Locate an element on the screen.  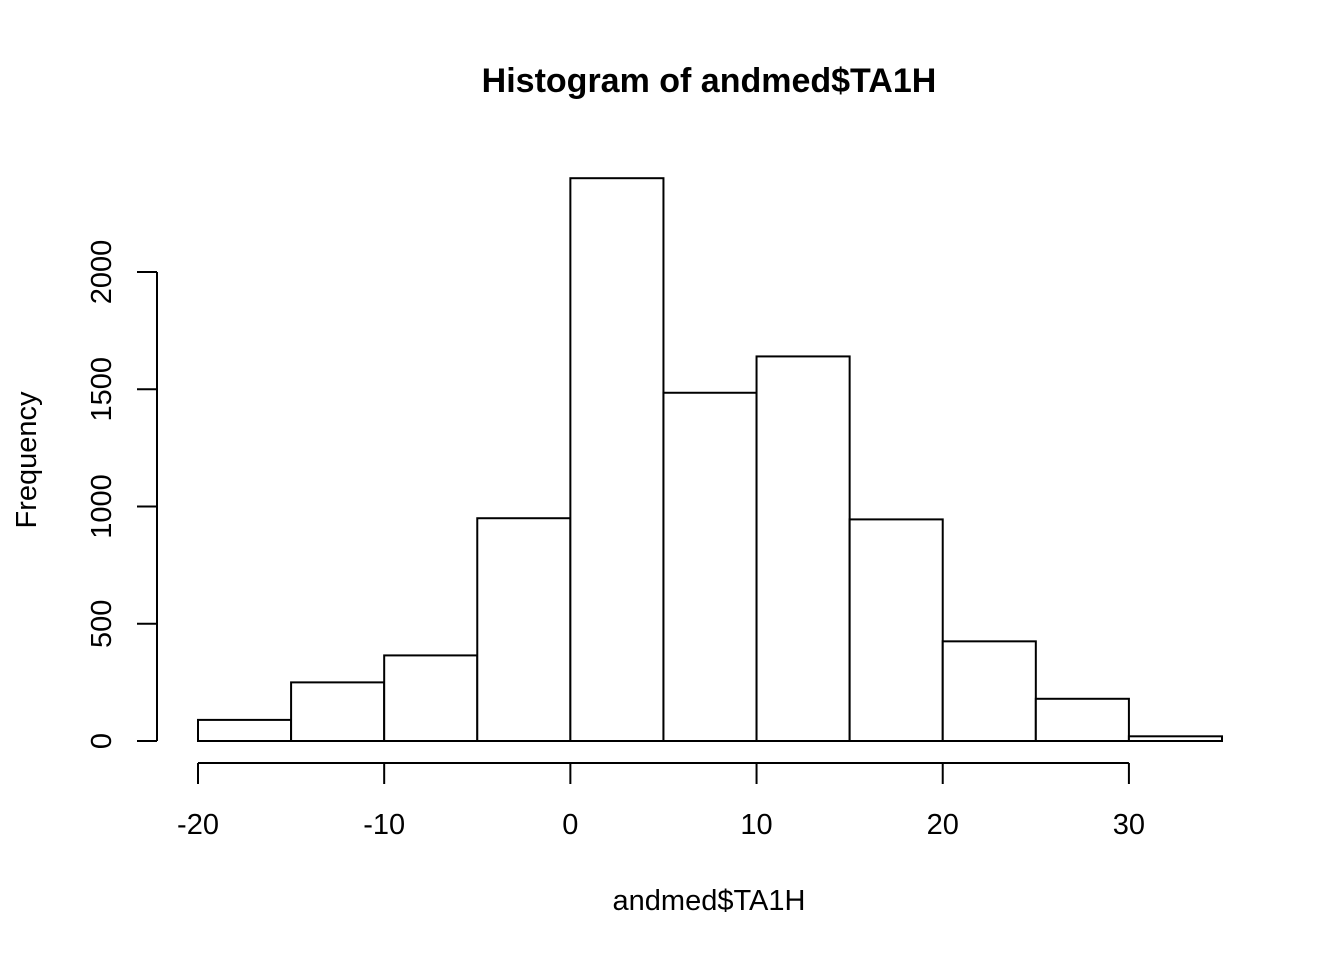
y-tick-label-4: 2000 is located at coordinates (102, 272).